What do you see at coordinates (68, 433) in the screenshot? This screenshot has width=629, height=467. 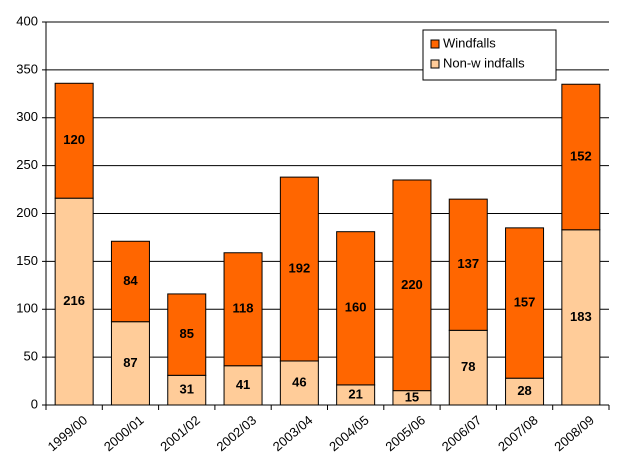 I see `x-tick-label: 1999/00` at bounding box center [68, 433].